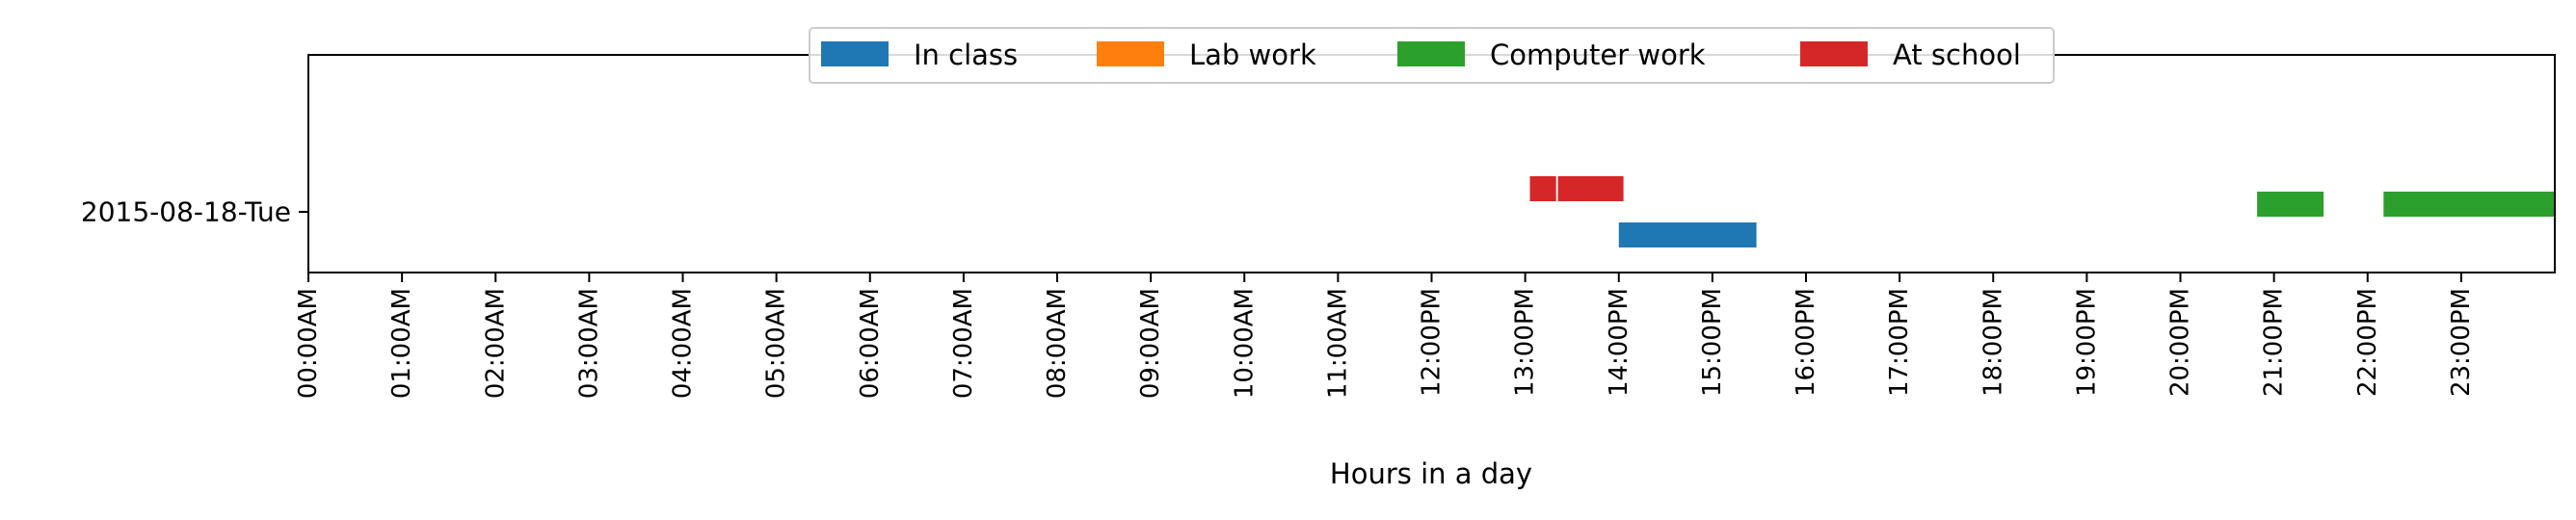 This screenshot has width=2576, height=520. What do you see at coordinates (2274, 342) in the screenshot?
I see `x-tick-label: 21:00PM` at bounding box center [2274, 342].